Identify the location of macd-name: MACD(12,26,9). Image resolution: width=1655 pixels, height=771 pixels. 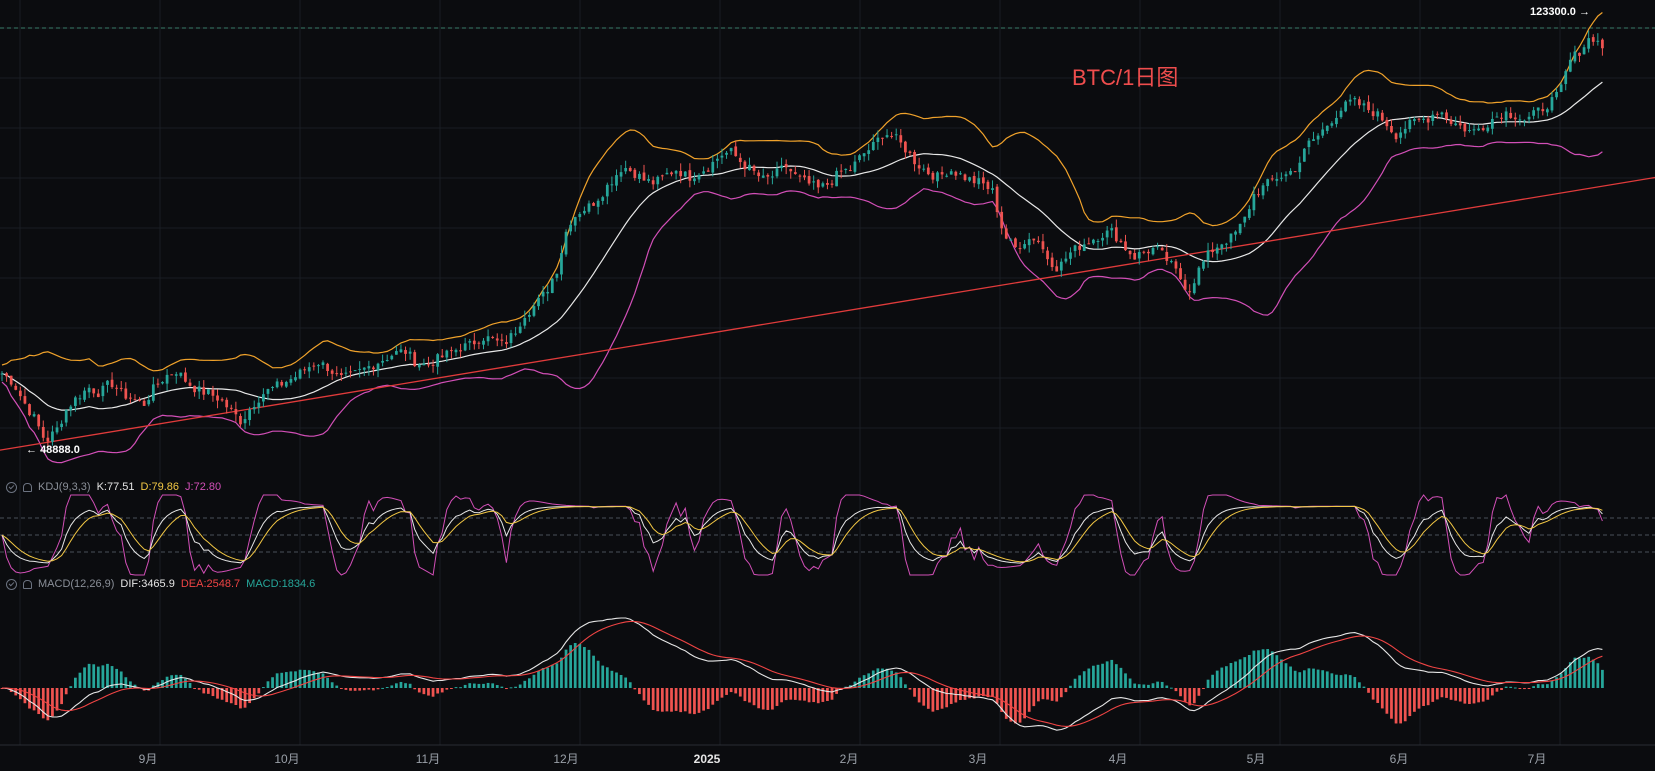
(76, 584).